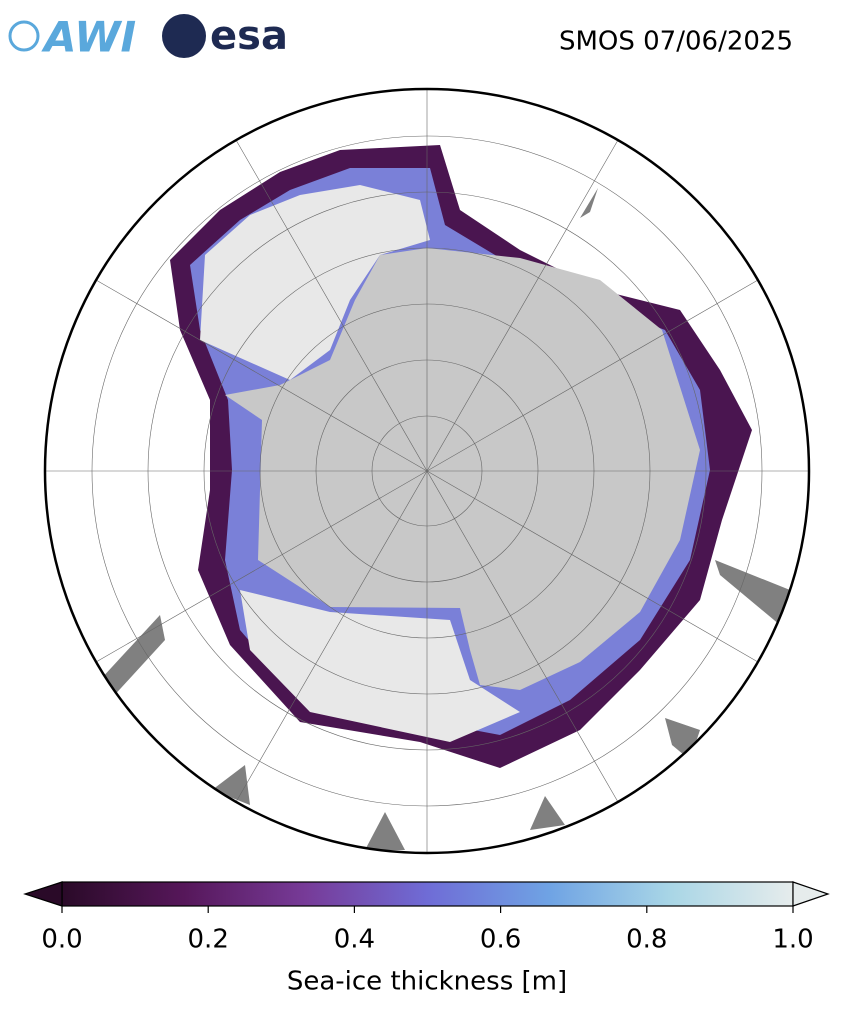 This screenshot has width=854, height=1026. Describe the element at coordinates (792, 940) in the screenshot. I see `tick-label: 1.0` at that location.